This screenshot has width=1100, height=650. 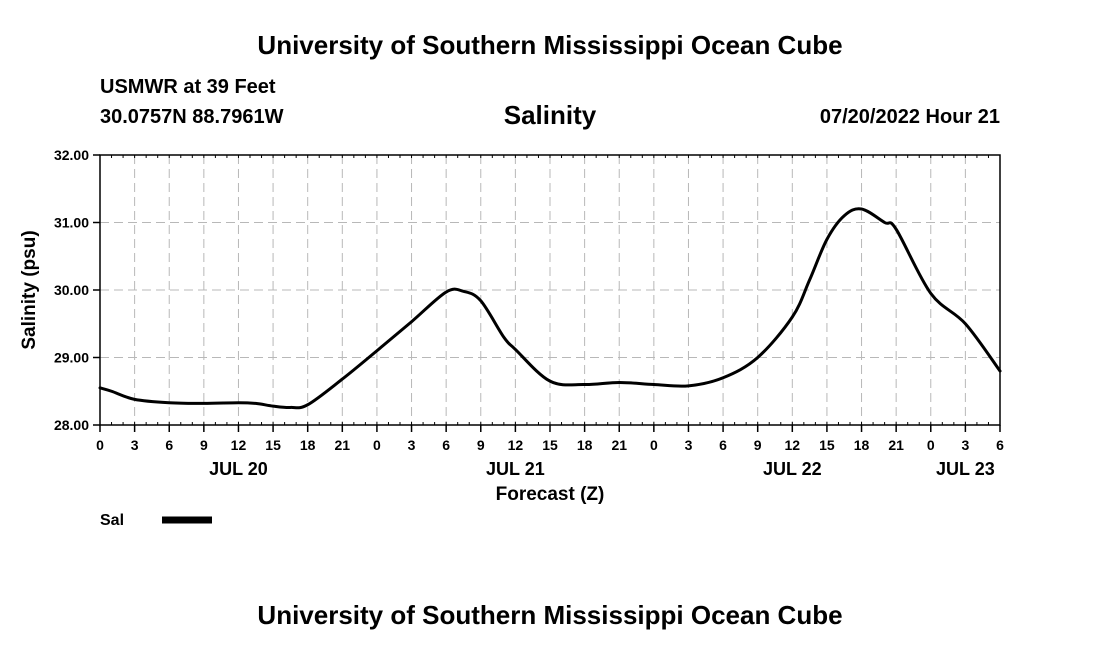 What do you see at coordinates (112, 520) in the screenshot?
I see `legend-label-sal: Sal` at bounding box center [112, 520].